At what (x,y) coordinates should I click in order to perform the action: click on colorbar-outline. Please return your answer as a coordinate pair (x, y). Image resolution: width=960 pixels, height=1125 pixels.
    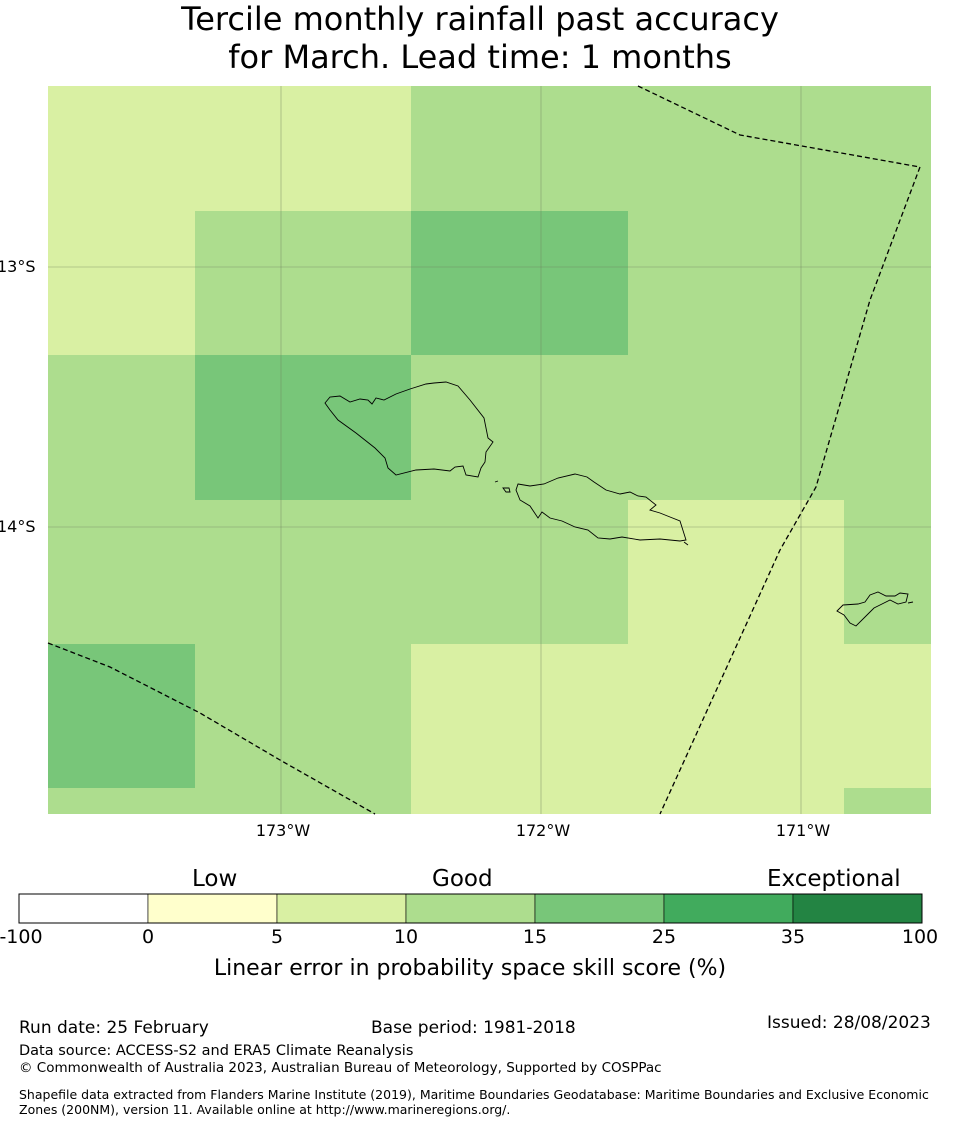
    Looking at the image, I should click on (470, 908).